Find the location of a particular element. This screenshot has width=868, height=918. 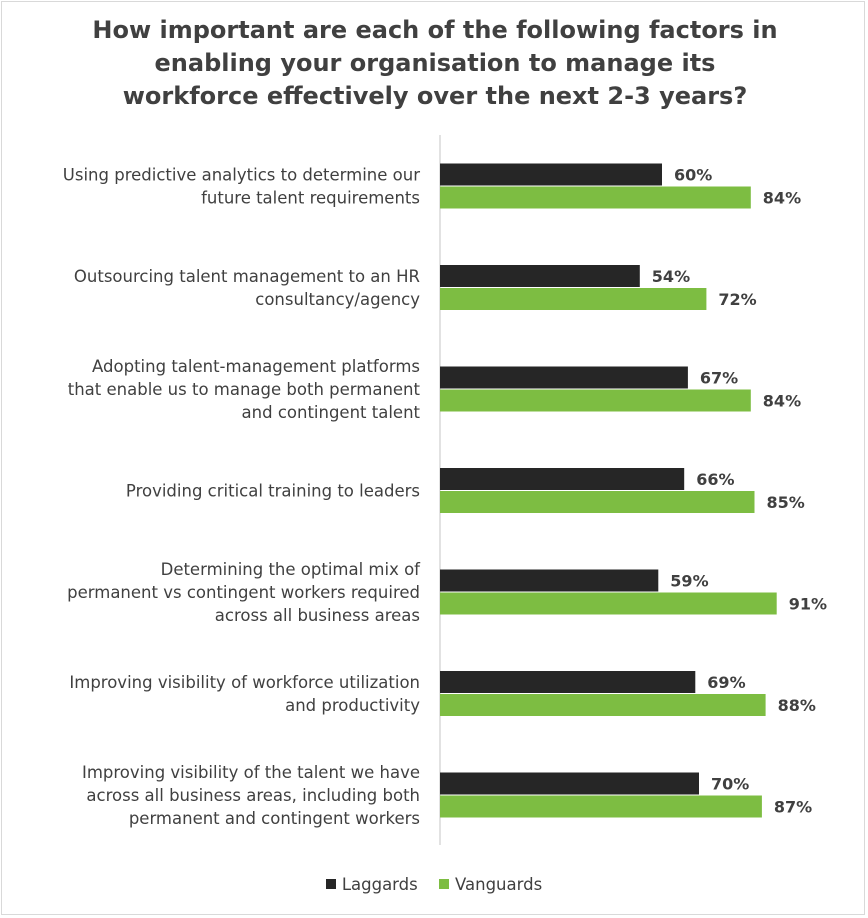

category-label: across all business areas is located at coordinates (317, 615).